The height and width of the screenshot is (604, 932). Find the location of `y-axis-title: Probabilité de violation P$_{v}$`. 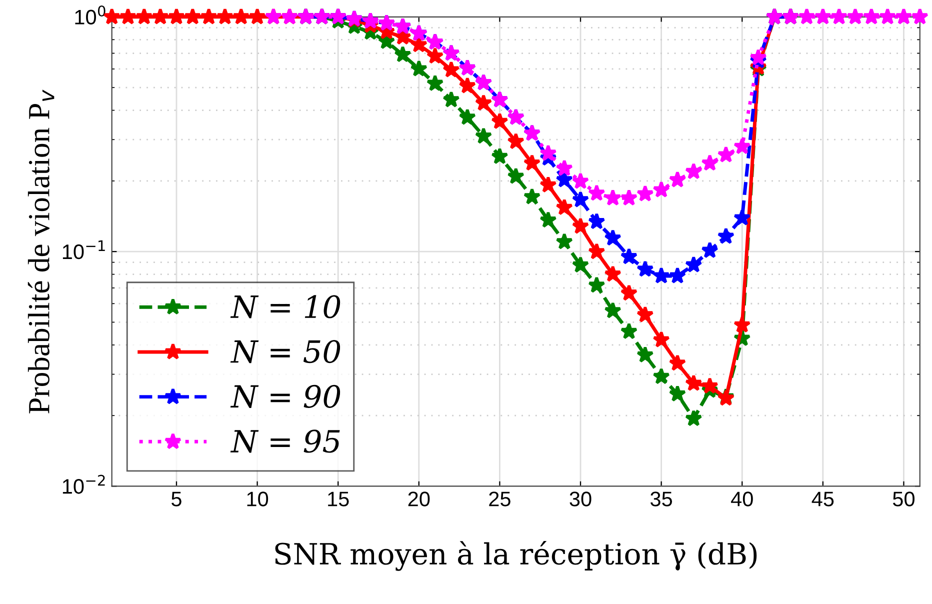

y-axis-title: Probabilité de violation P$_{v}$ is located at coordinates (41, 252).